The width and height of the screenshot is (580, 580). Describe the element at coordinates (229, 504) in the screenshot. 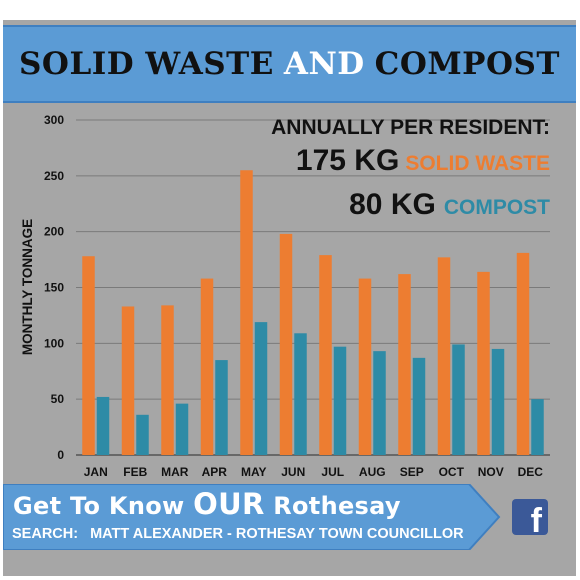

I see `banner-text-2: OUR` at that location.